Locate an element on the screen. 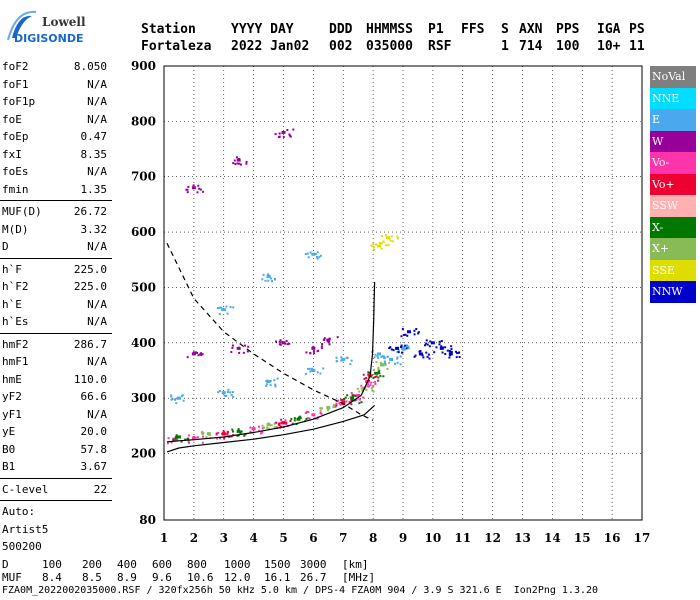 Image resolution: width=700 pixels, height=600 pixels. x-tick-label: 10 is located at coordinates (433, 538).